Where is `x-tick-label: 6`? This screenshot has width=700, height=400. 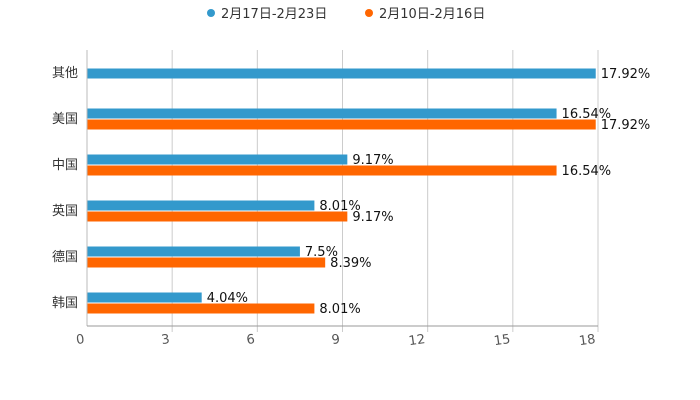 x-tick-label: 6 is located at coordinates (251, 340).